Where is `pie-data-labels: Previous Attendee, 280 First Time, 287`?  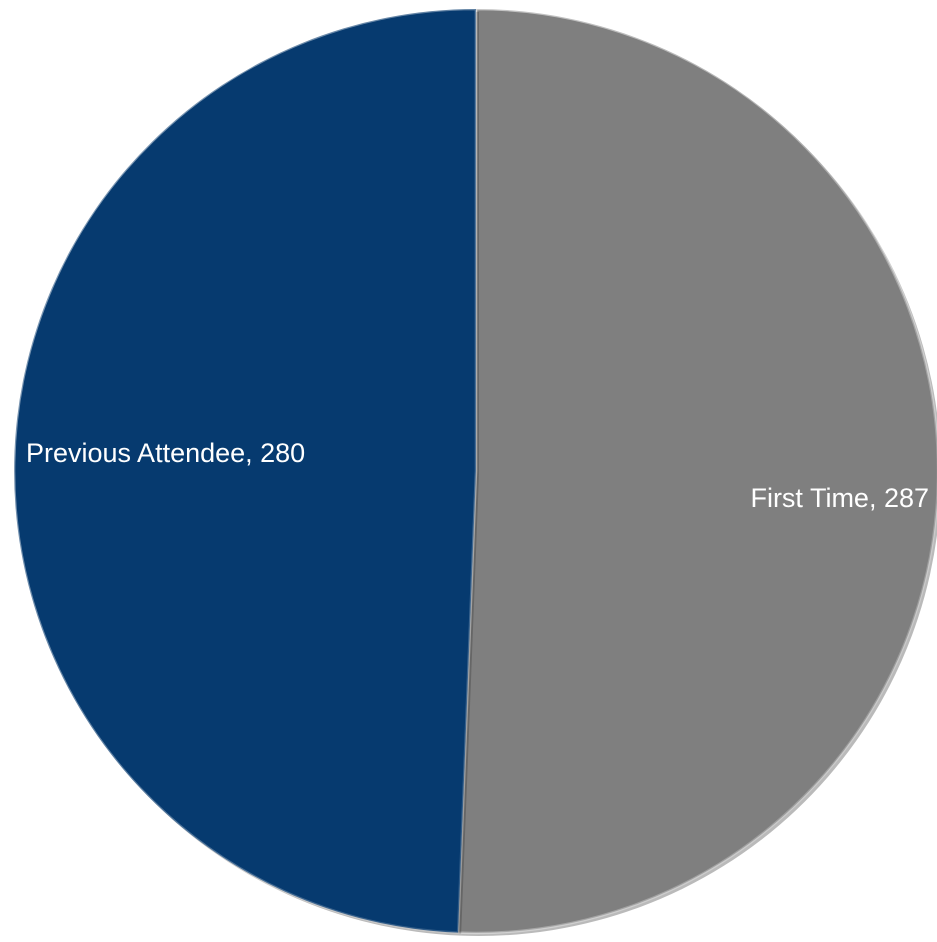 pie-data-labels: Previous Attendee, 280 First Time, 287 is located at coordinates (477, 475).